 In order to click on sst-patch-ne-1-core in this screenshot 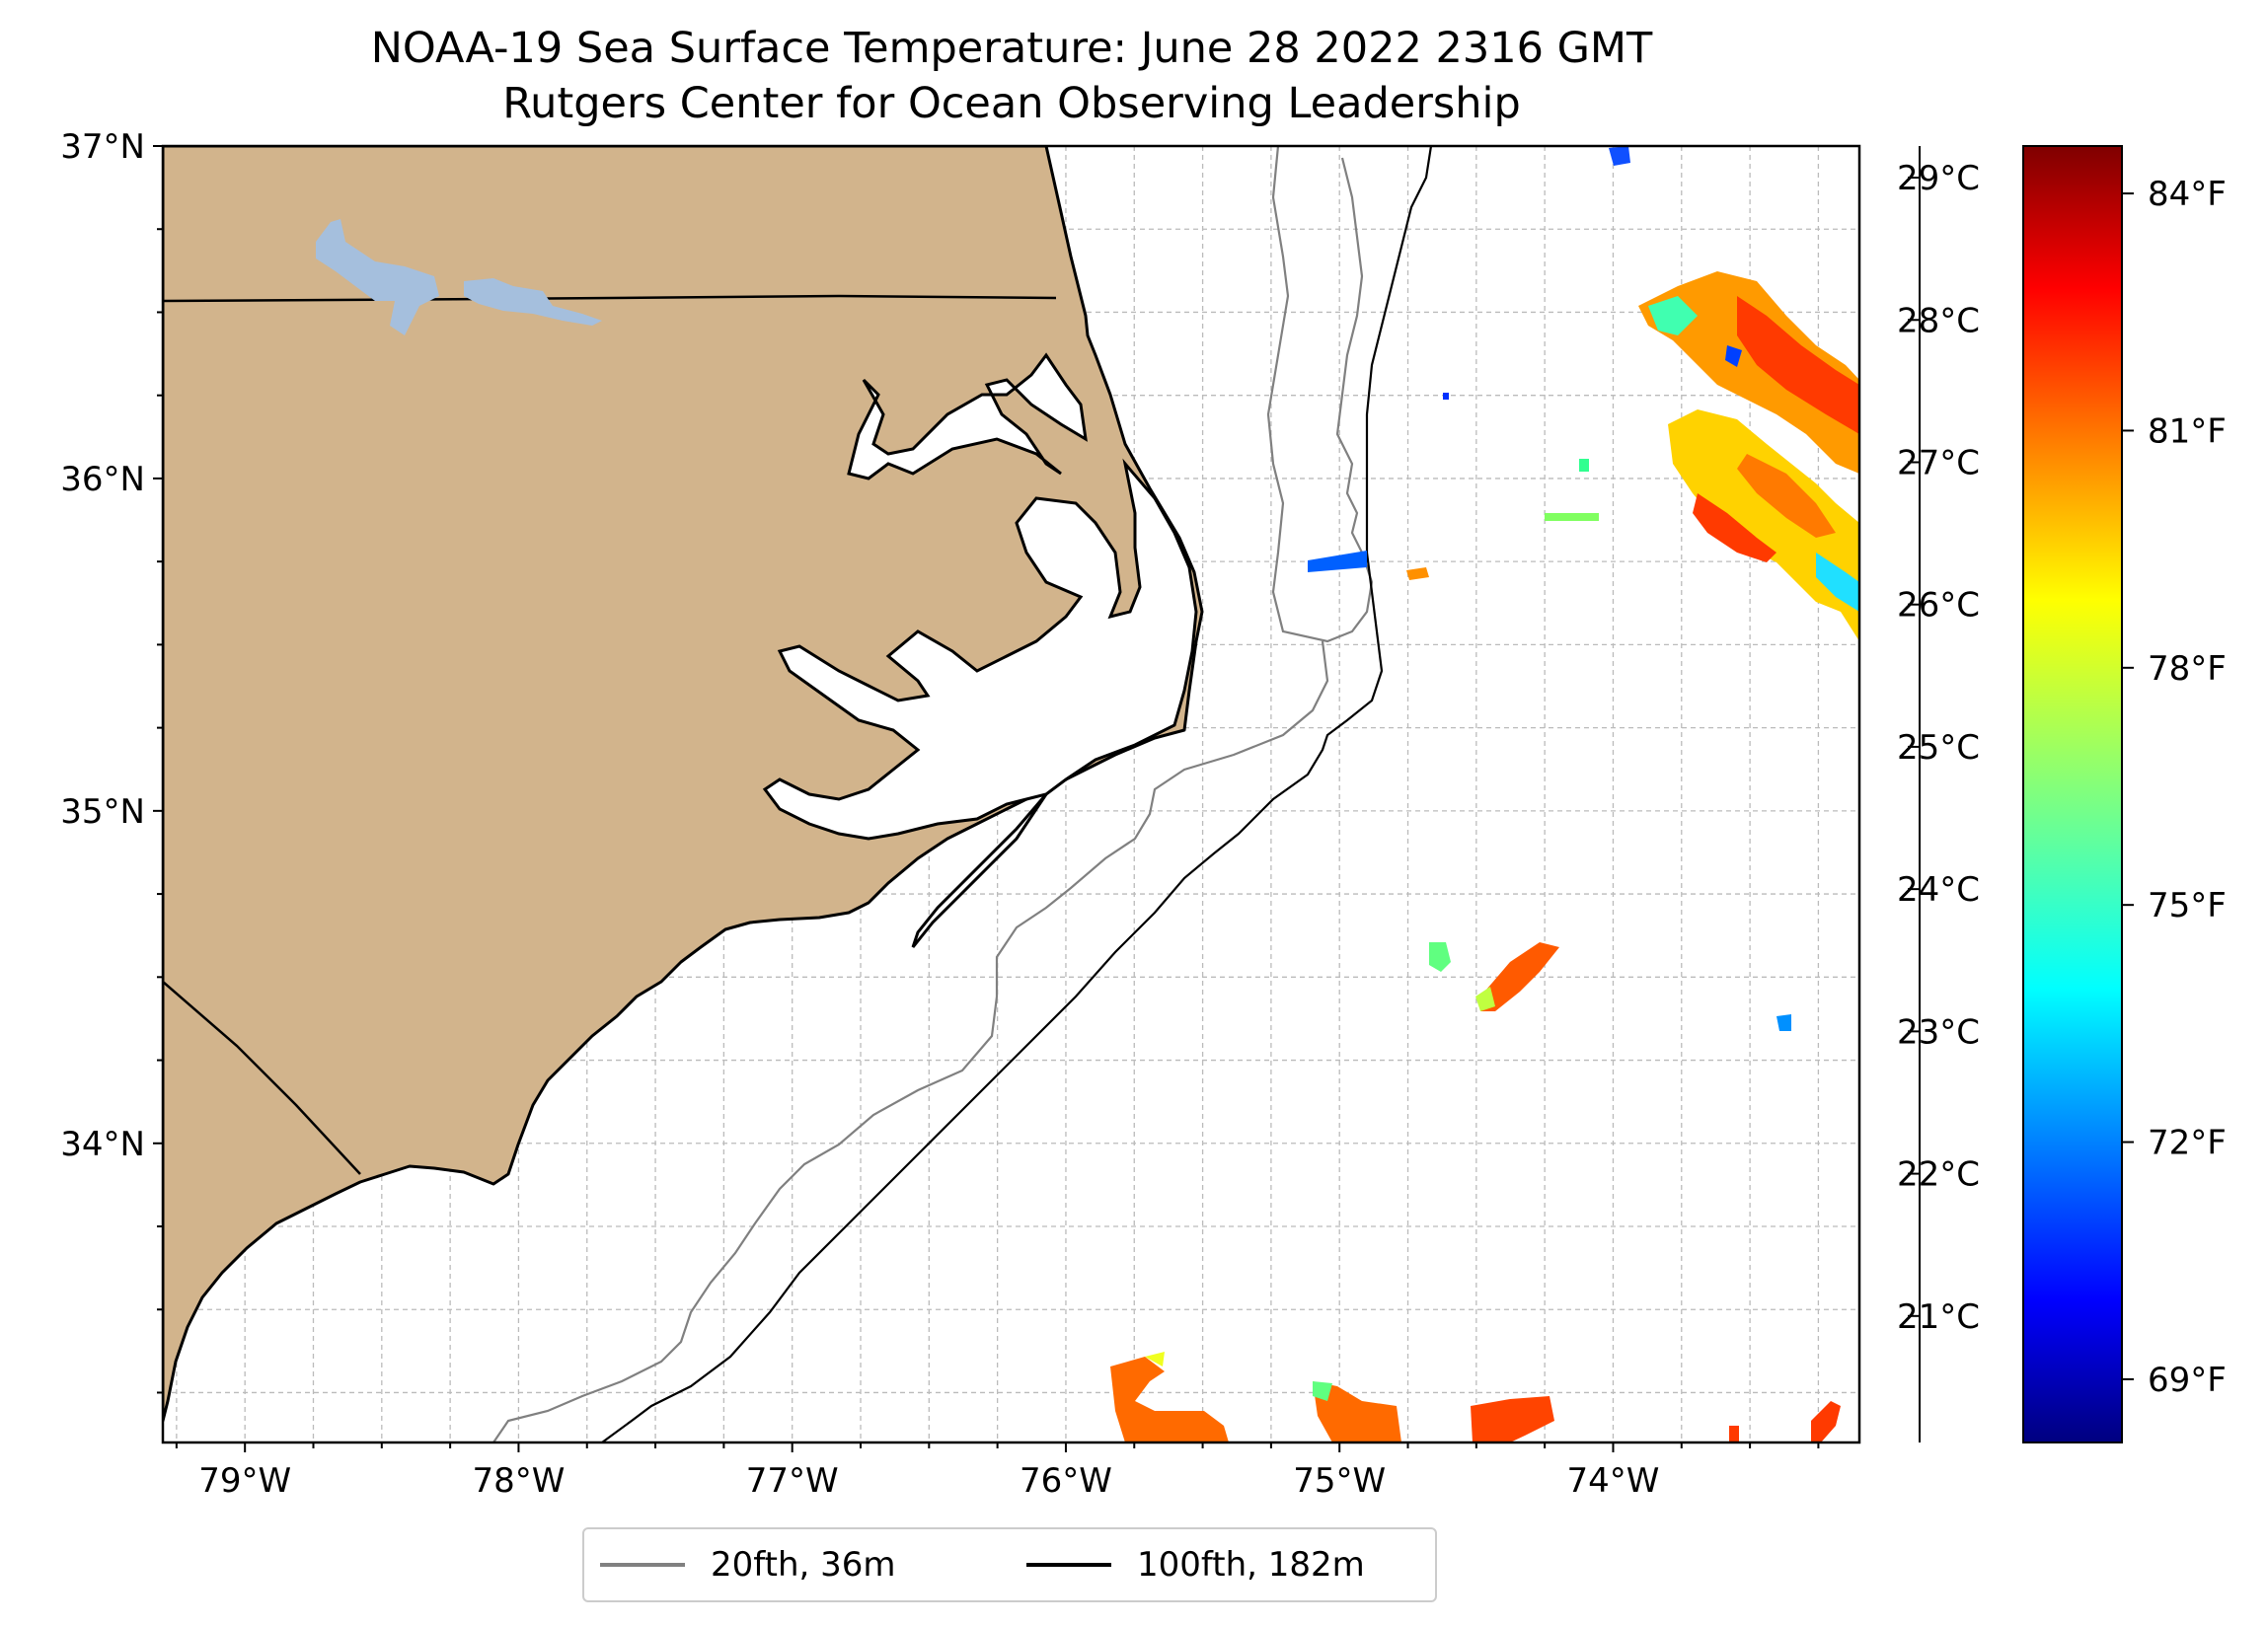, I will do `click(1798, 365)`.